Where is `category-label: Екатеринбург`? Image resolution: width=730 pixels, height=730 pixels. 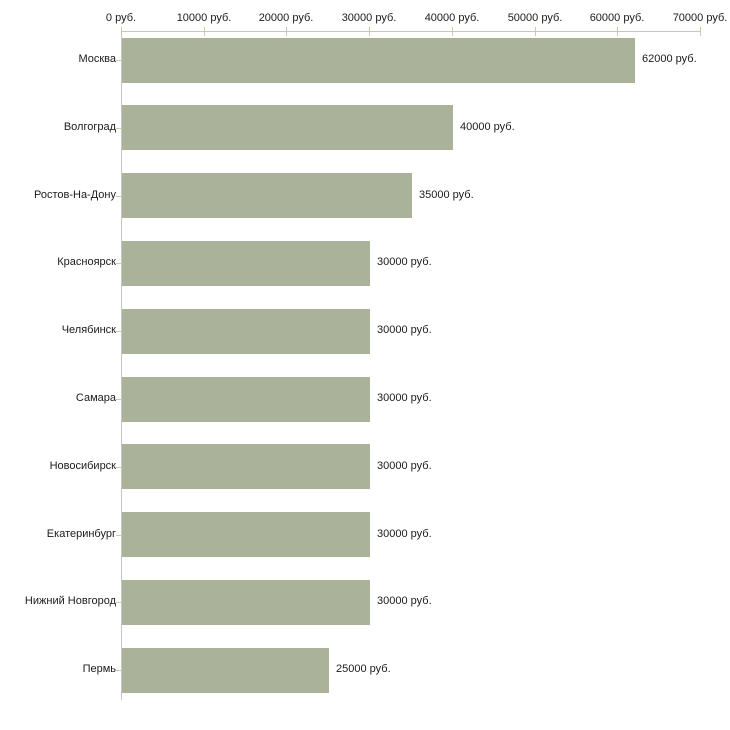 category-label: Екатеринбург is located at coordinates (81, 534).